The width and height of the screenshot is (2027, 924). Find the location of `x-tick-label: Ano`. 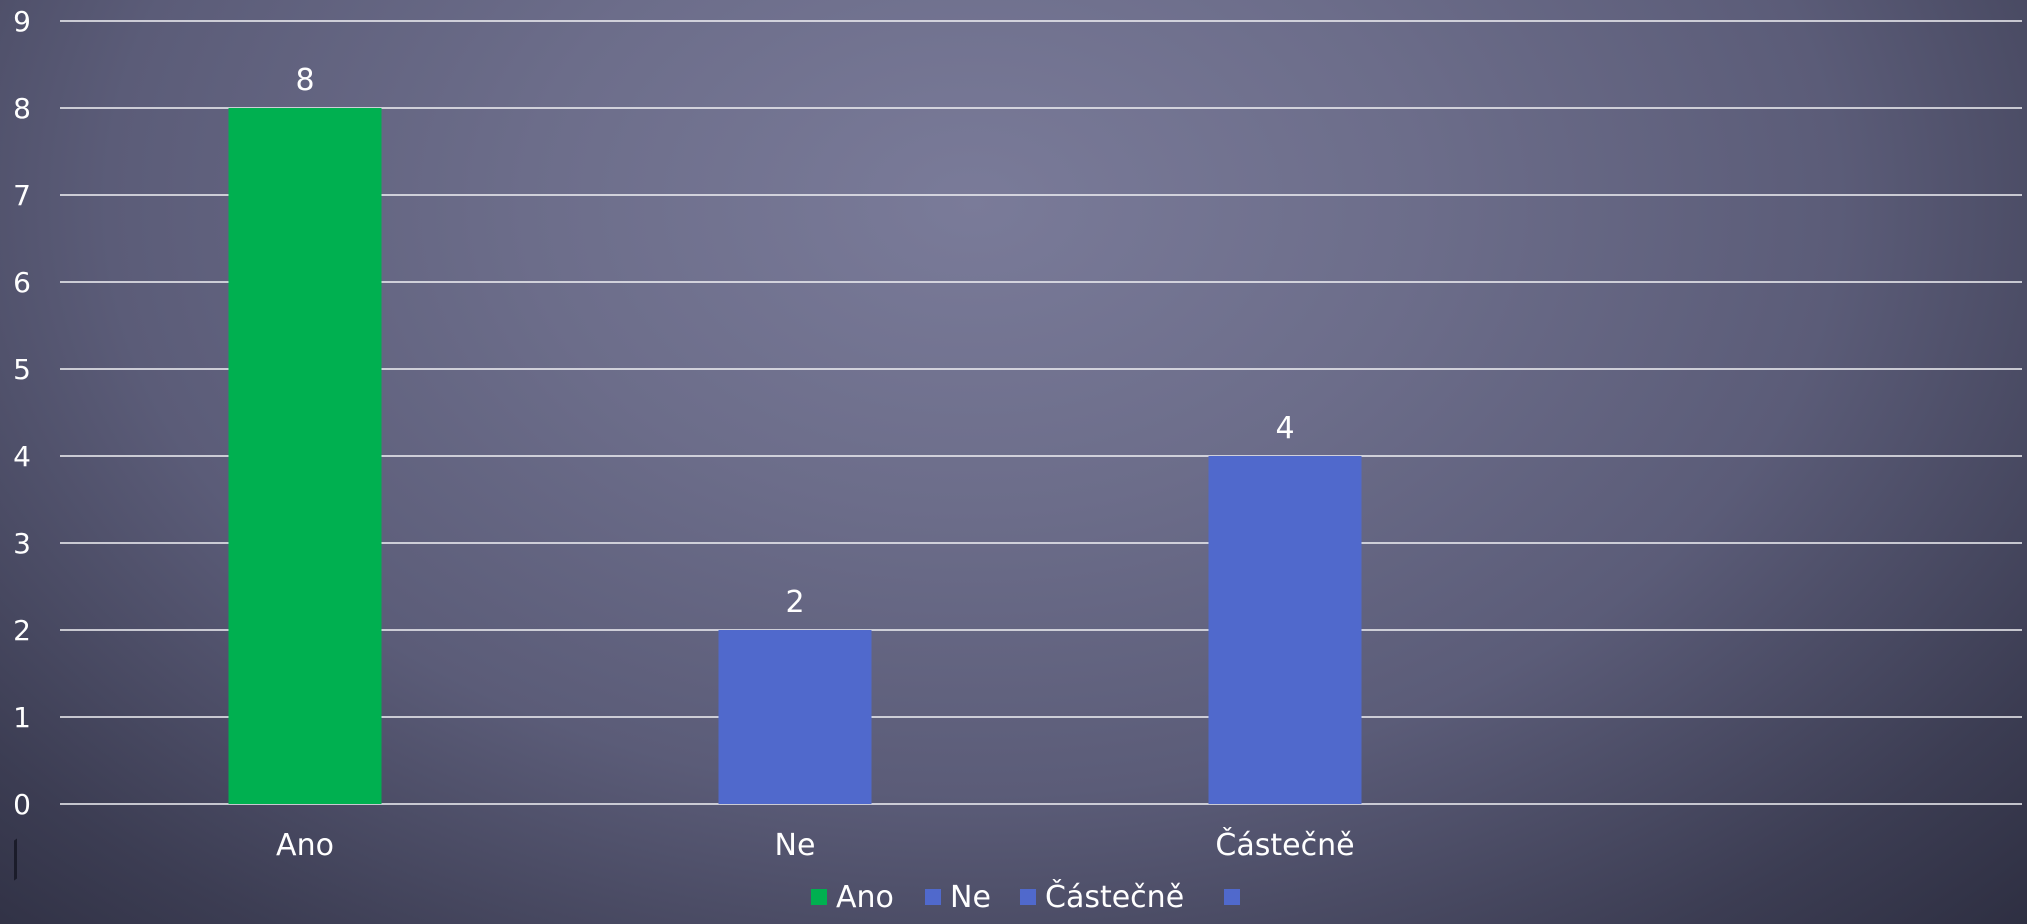

x-tick-label: Ano is located at coordinates (305, 845).